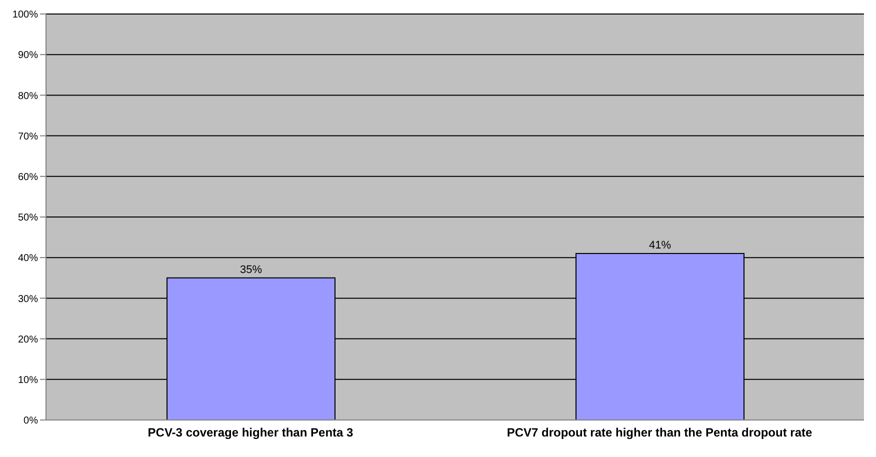 The height and width of the screenshot is (457, 876). I want to click on y-tick-label: 70%, so click(28, 136).